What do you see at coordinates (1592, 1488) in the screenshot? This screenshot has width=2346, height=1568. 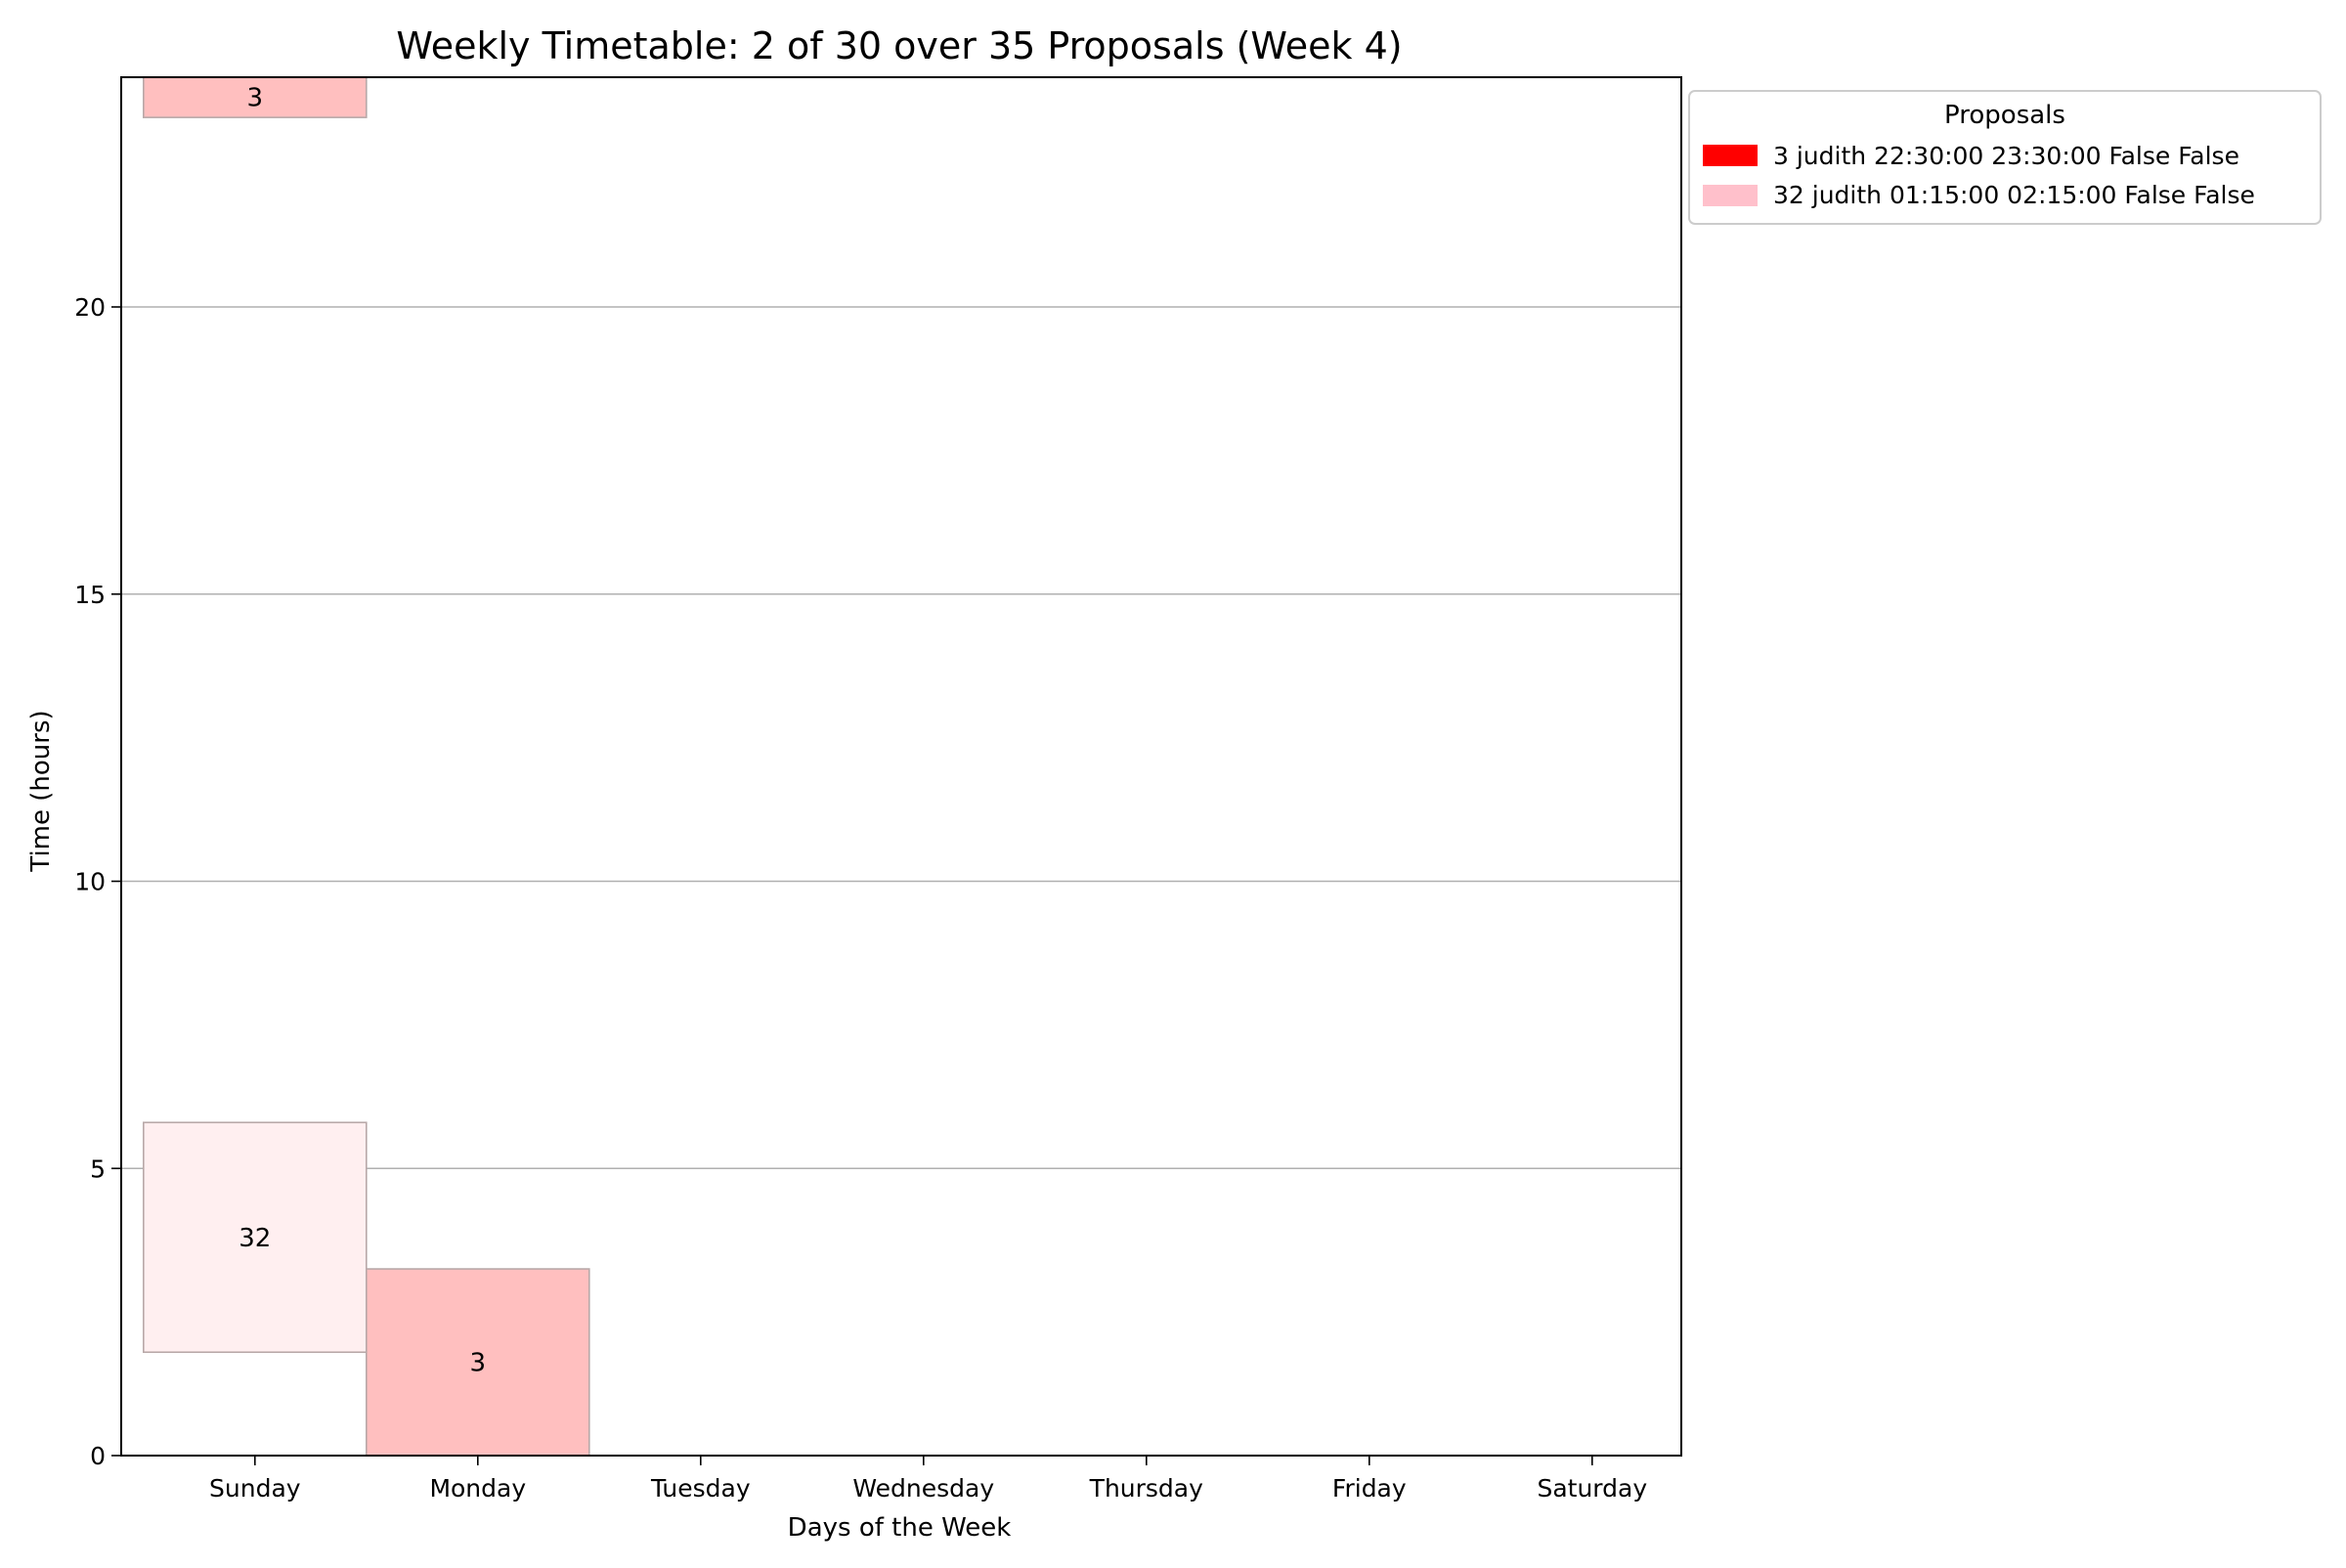 I see `x-tick-label: Saturday` at bounding box center [1592, 1488].